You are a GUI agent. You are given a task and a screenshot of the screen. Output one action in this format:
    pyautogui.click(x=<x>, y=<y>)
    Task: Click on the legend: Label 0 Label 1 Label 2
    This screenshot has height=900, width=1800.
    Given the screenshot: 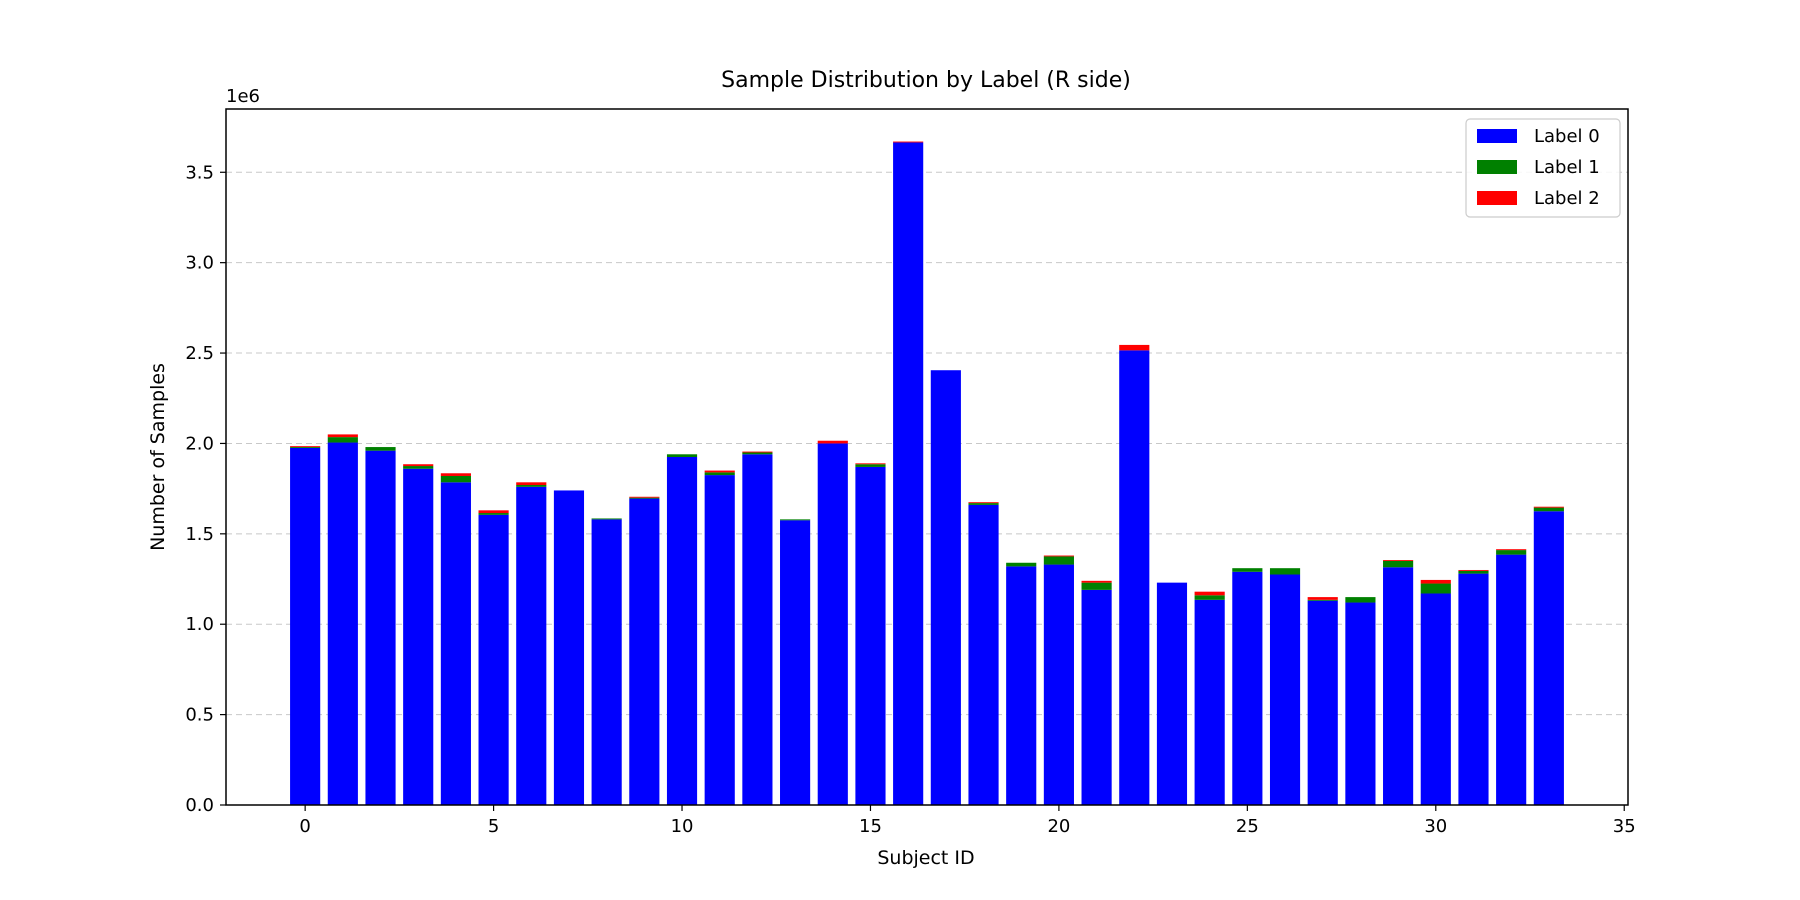 What is the action you would take?
    pyautogui.click(x=1543, y=168)
    